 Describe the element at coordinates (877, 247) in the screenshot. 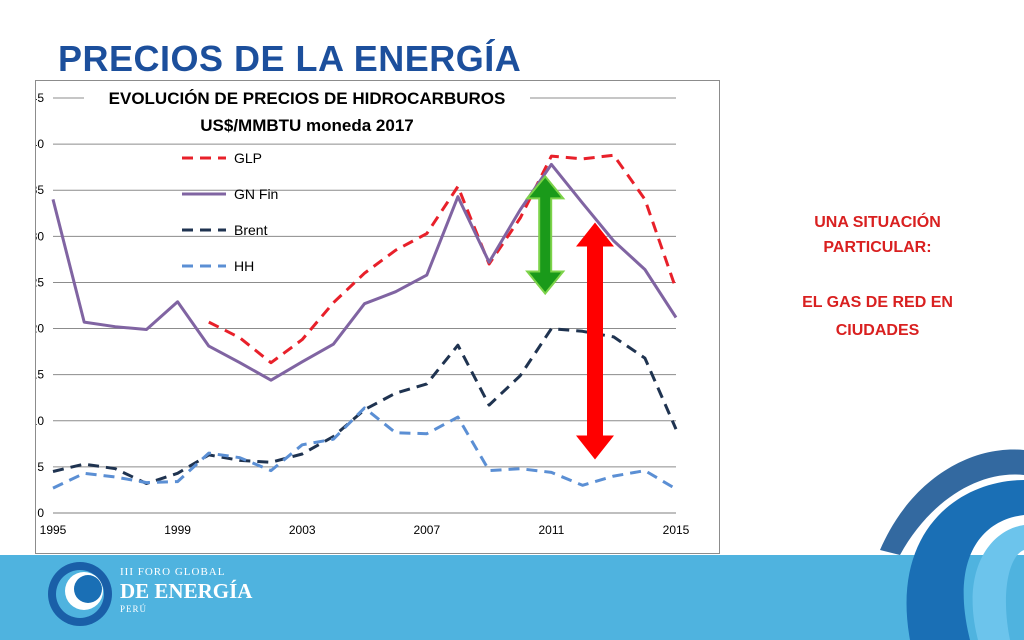

I see `note-line-2: PARTICULAR:` at that location.